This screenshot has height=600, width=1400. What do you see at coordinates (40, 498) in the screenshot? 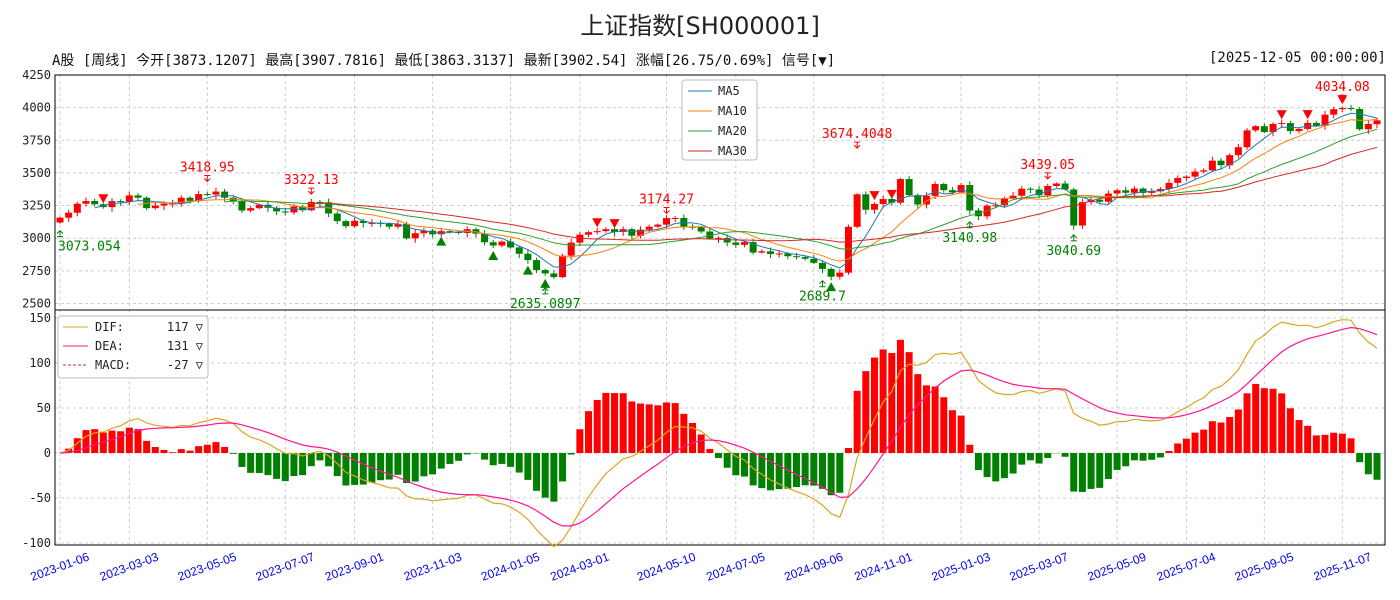
I see `macd-y-tick-label: -50` at bounding box center [40, 498].